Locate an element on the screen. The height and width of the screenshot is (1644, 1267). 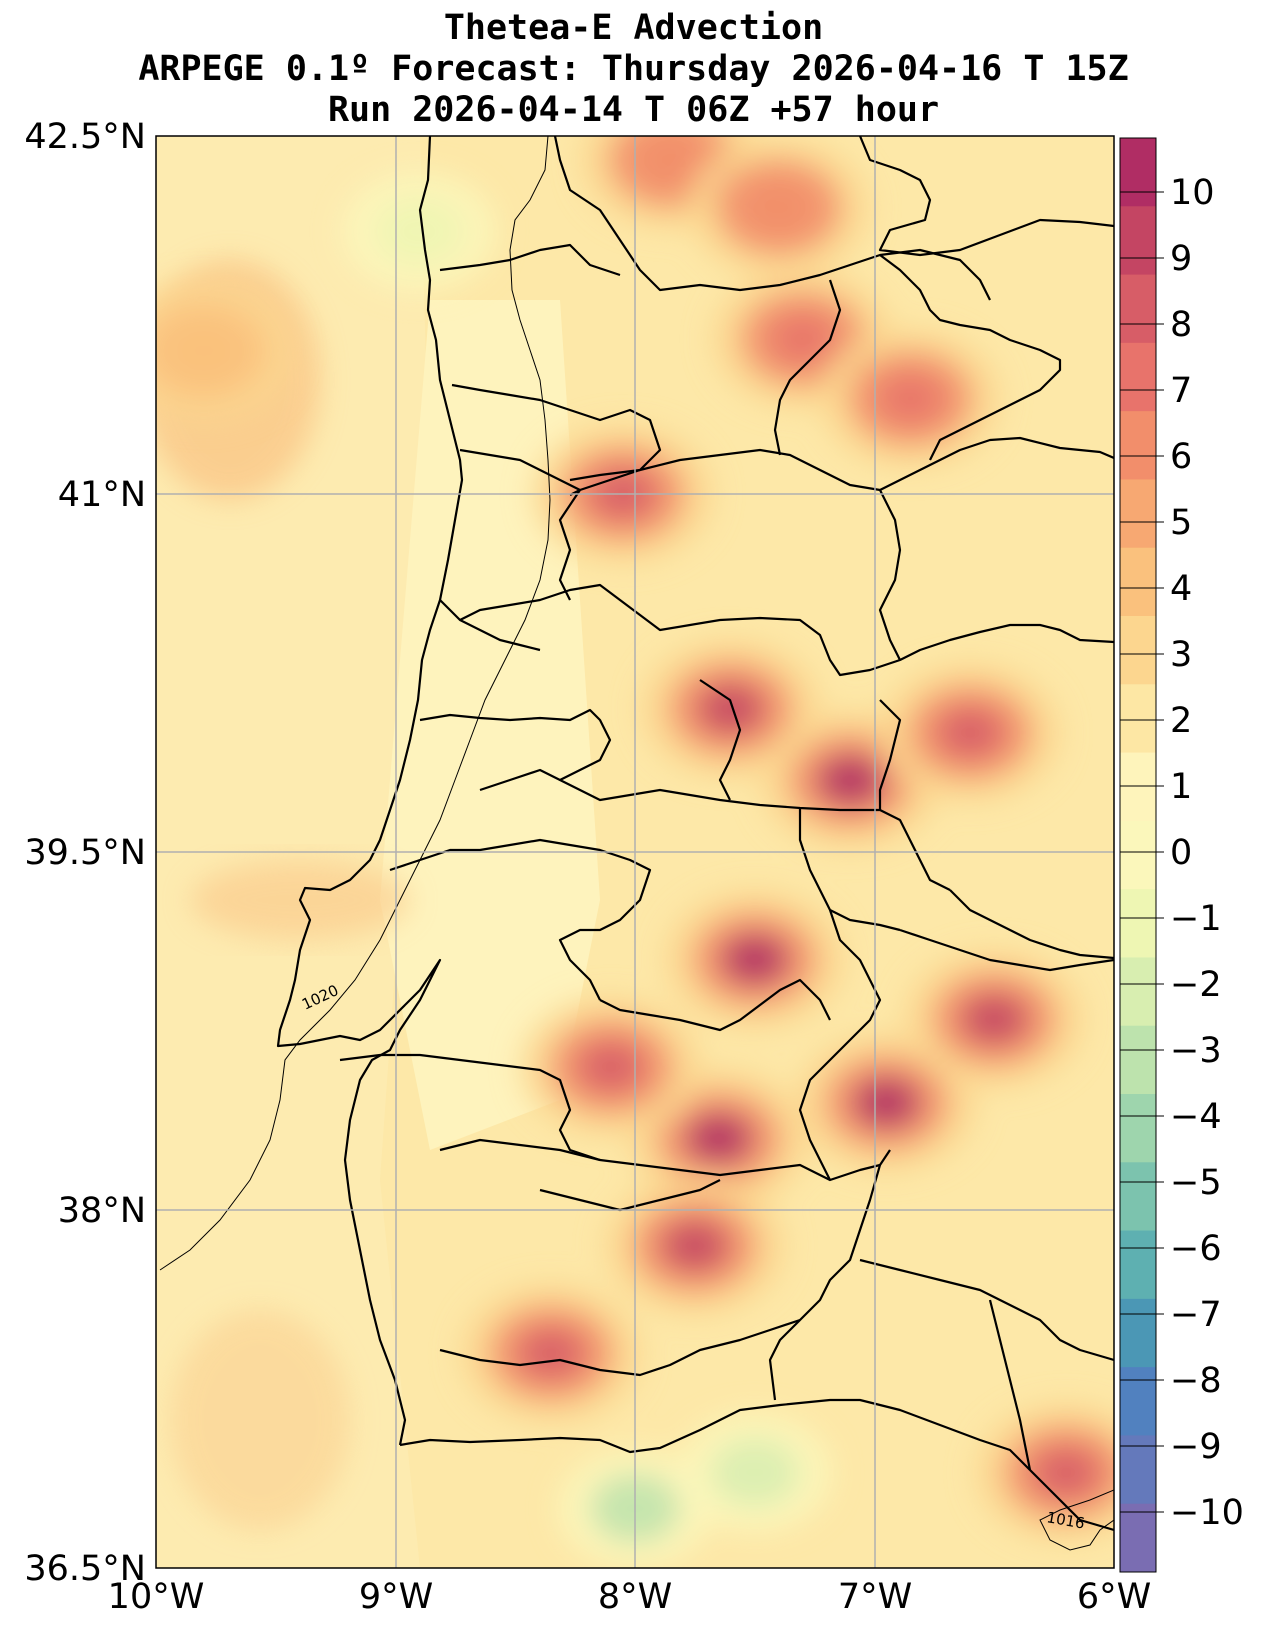
colorbar-tick-label: −8 is located at coordinates (1196, 1381).